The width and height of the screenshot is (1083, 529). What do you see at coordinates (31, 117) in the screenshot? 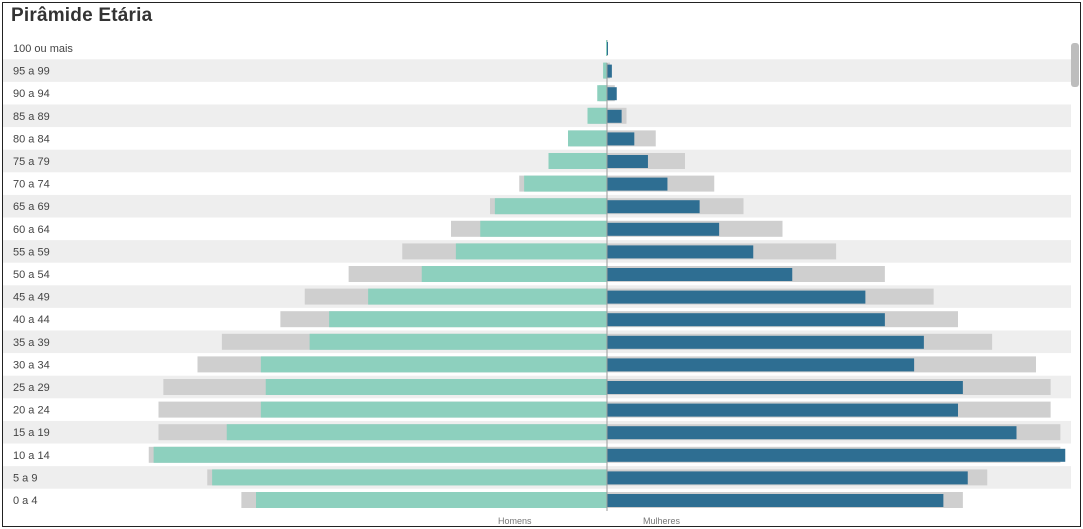
I see `age-label: 85 a 89` at bounding box center [31, 117].